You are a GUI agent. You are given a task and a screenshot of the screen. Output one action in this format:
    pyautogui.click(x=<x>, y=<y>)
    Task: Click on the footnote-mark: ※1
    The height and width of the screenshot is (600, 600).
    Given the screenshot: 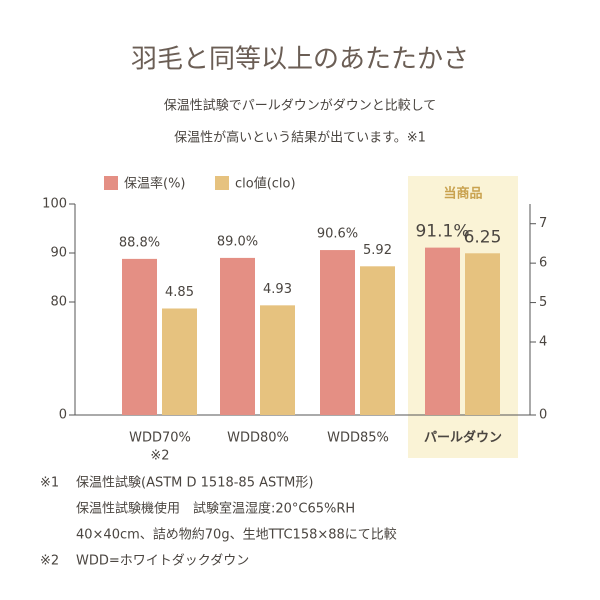 What is the action you would take?
    pyautogui.click(x=49, y=483)
    